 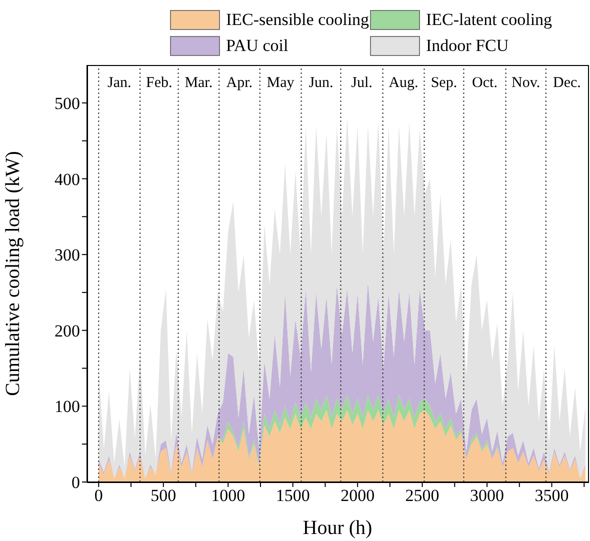 I want to click on ref-line-label: Feb., so click(x=159, y=83).